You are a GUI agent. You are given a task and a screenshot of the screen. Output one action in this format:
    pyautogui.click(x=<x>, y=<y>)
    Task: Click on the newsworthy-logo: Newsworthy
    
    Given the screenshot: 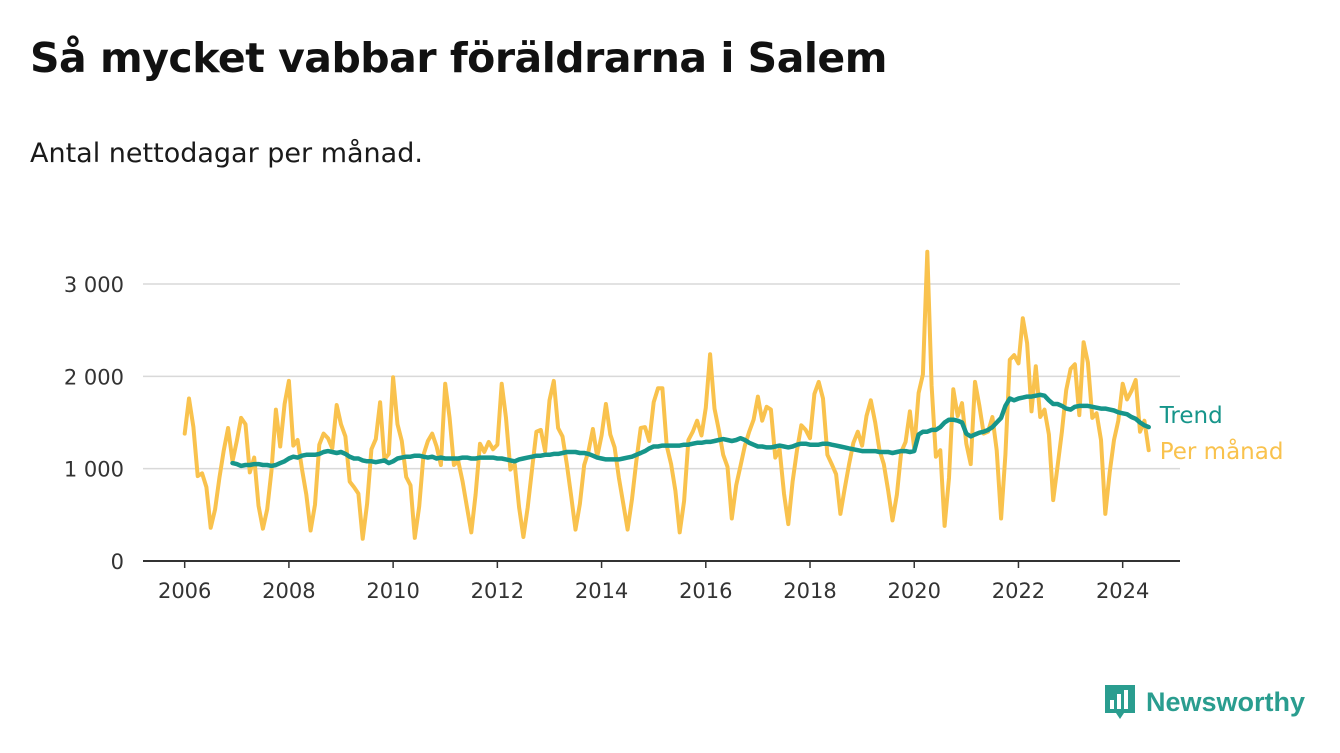 What is the action you would take?
    pyautogui.click(x=1203, y=702)
    